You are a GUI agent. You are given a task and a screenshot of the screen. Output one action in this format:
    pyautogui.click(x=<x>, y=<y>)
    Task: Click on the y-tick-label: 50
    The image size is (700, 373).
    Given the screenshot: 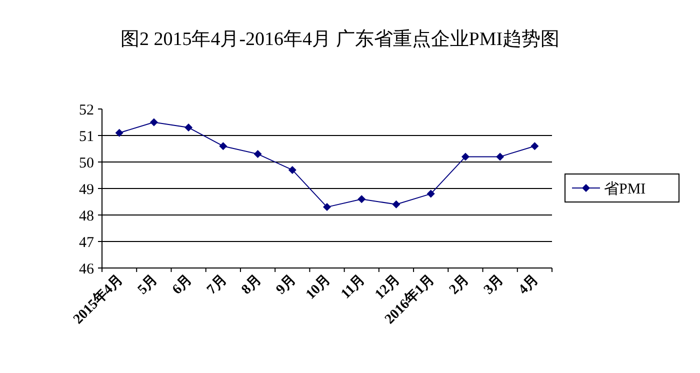 What is the action you would take?
    pyautogui.click(x=86, y=163)
    